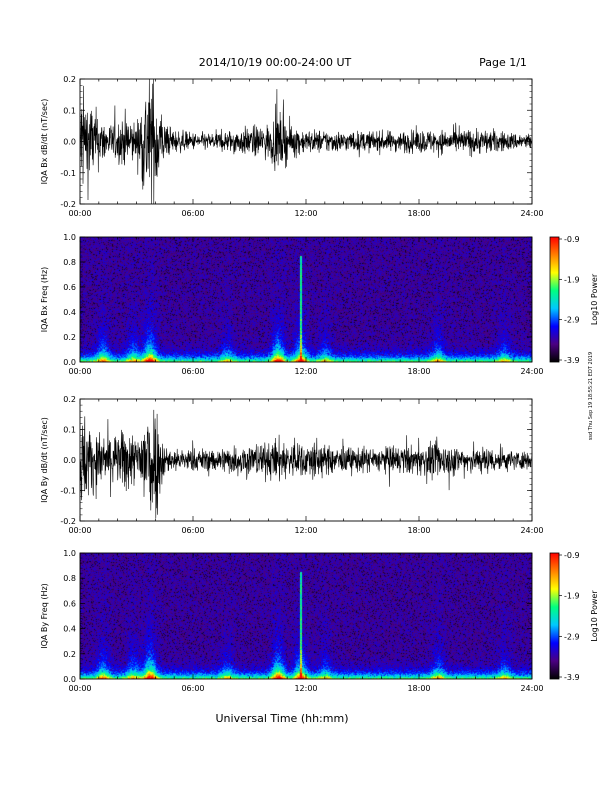  I want to click on x-axis-label: Universal Time (hh:mm), so click(282, 718).